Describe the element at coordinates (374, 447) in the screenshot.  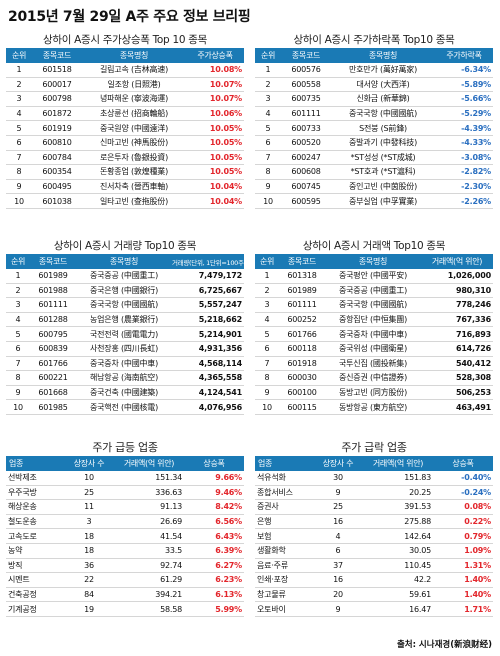
I see `sector-down-title: 주가 급락 업종` at that location.